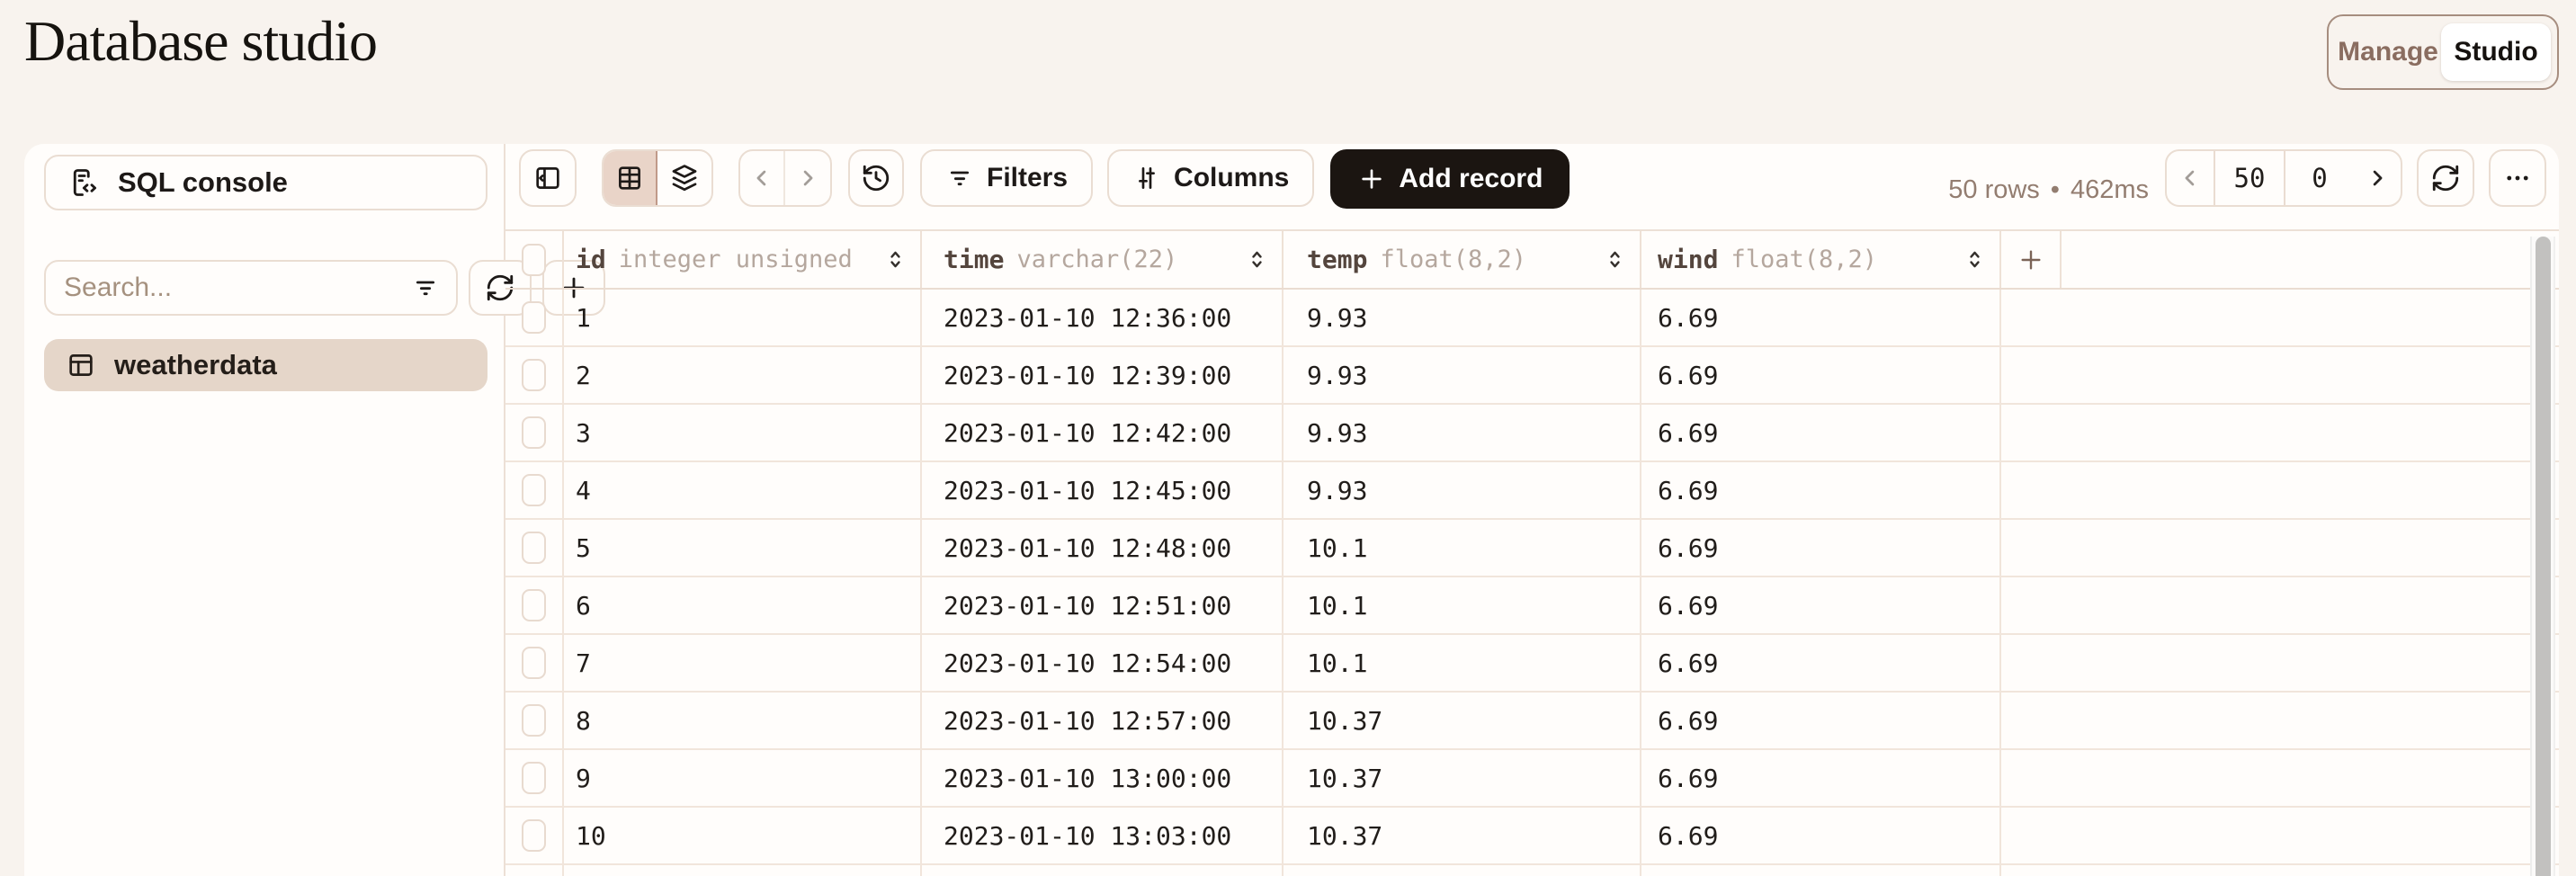 Image resolution: width=2576 pixels, height=876 pixels. Describe the element at coordinates (1337, 259) in the screenshot. I see `column-name: temp` at that location.